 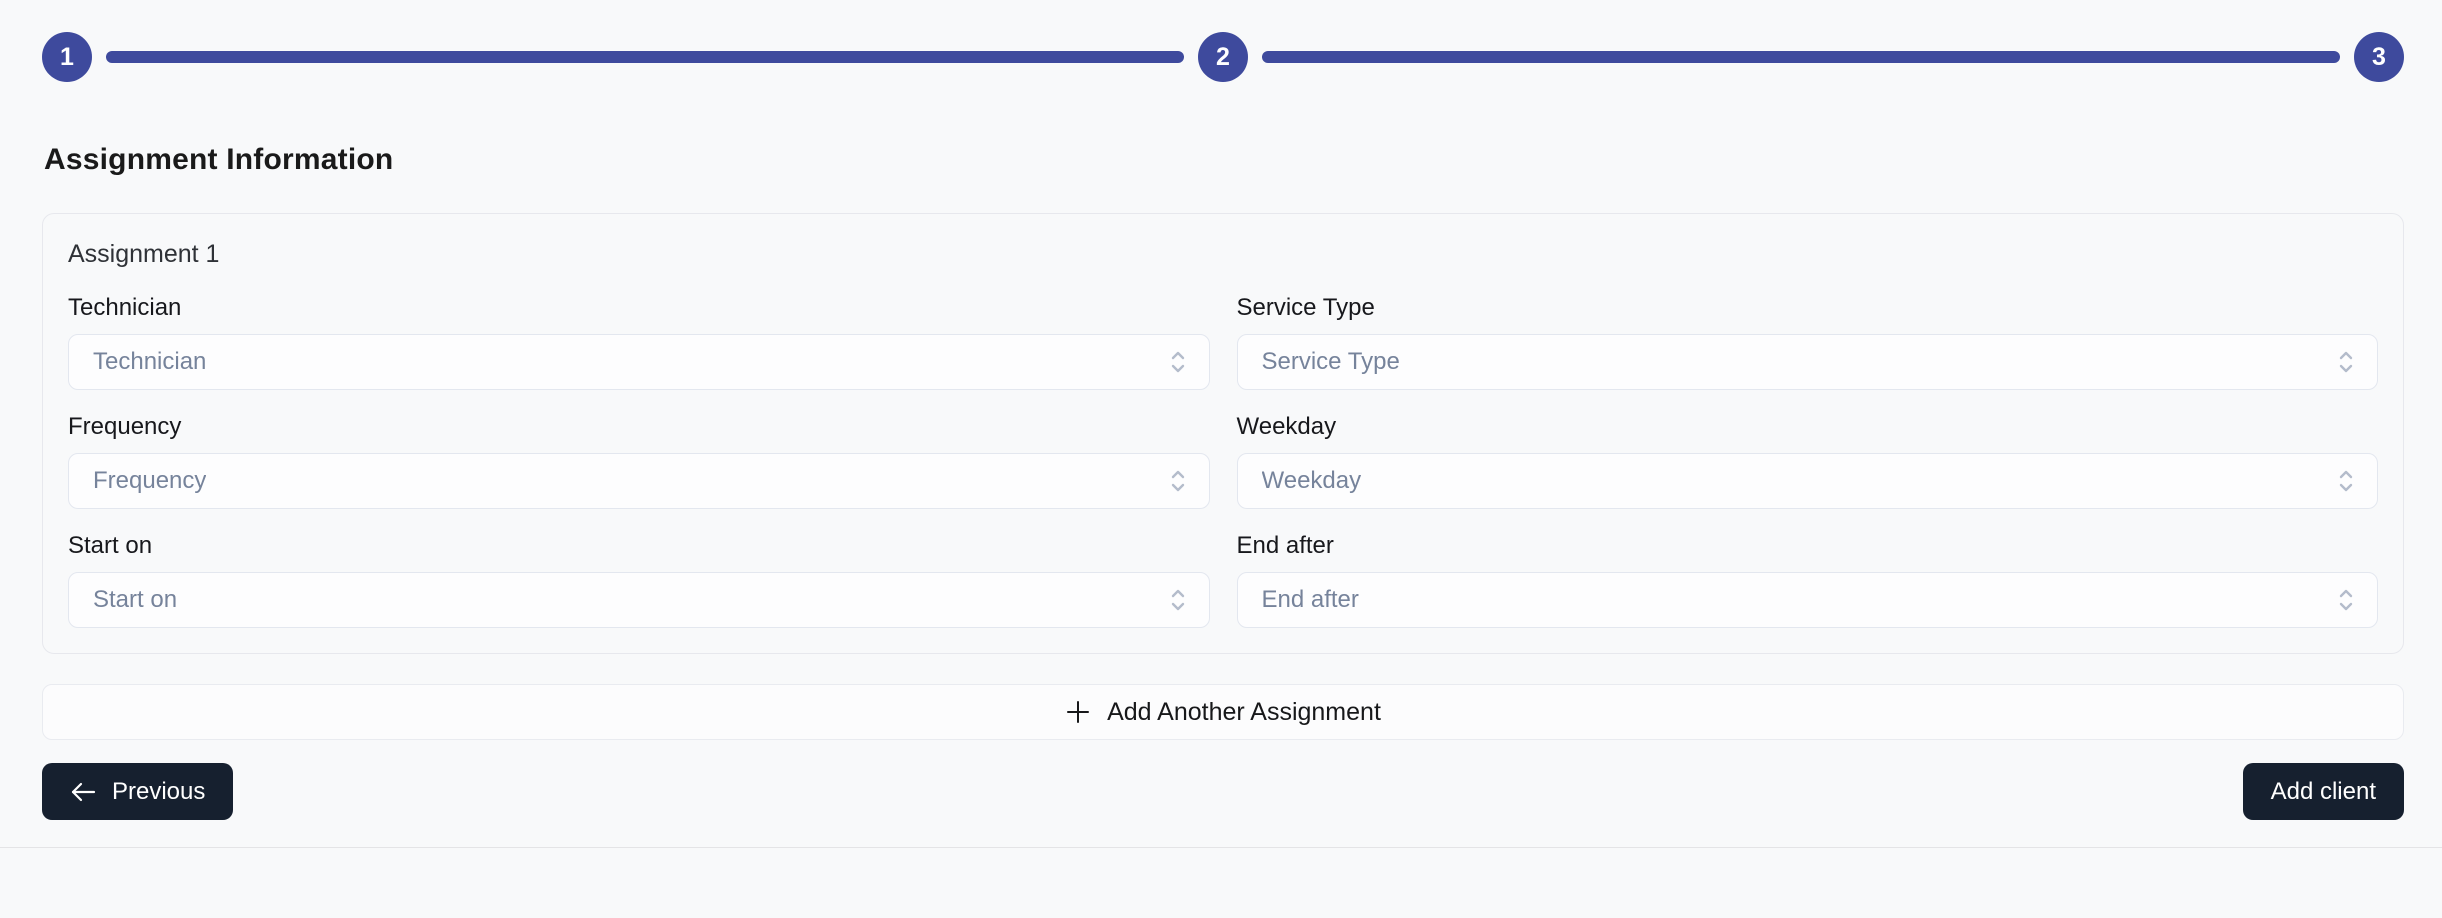 I want to click on stepper-step-3-number: 3, so click(x=2379, y=56).